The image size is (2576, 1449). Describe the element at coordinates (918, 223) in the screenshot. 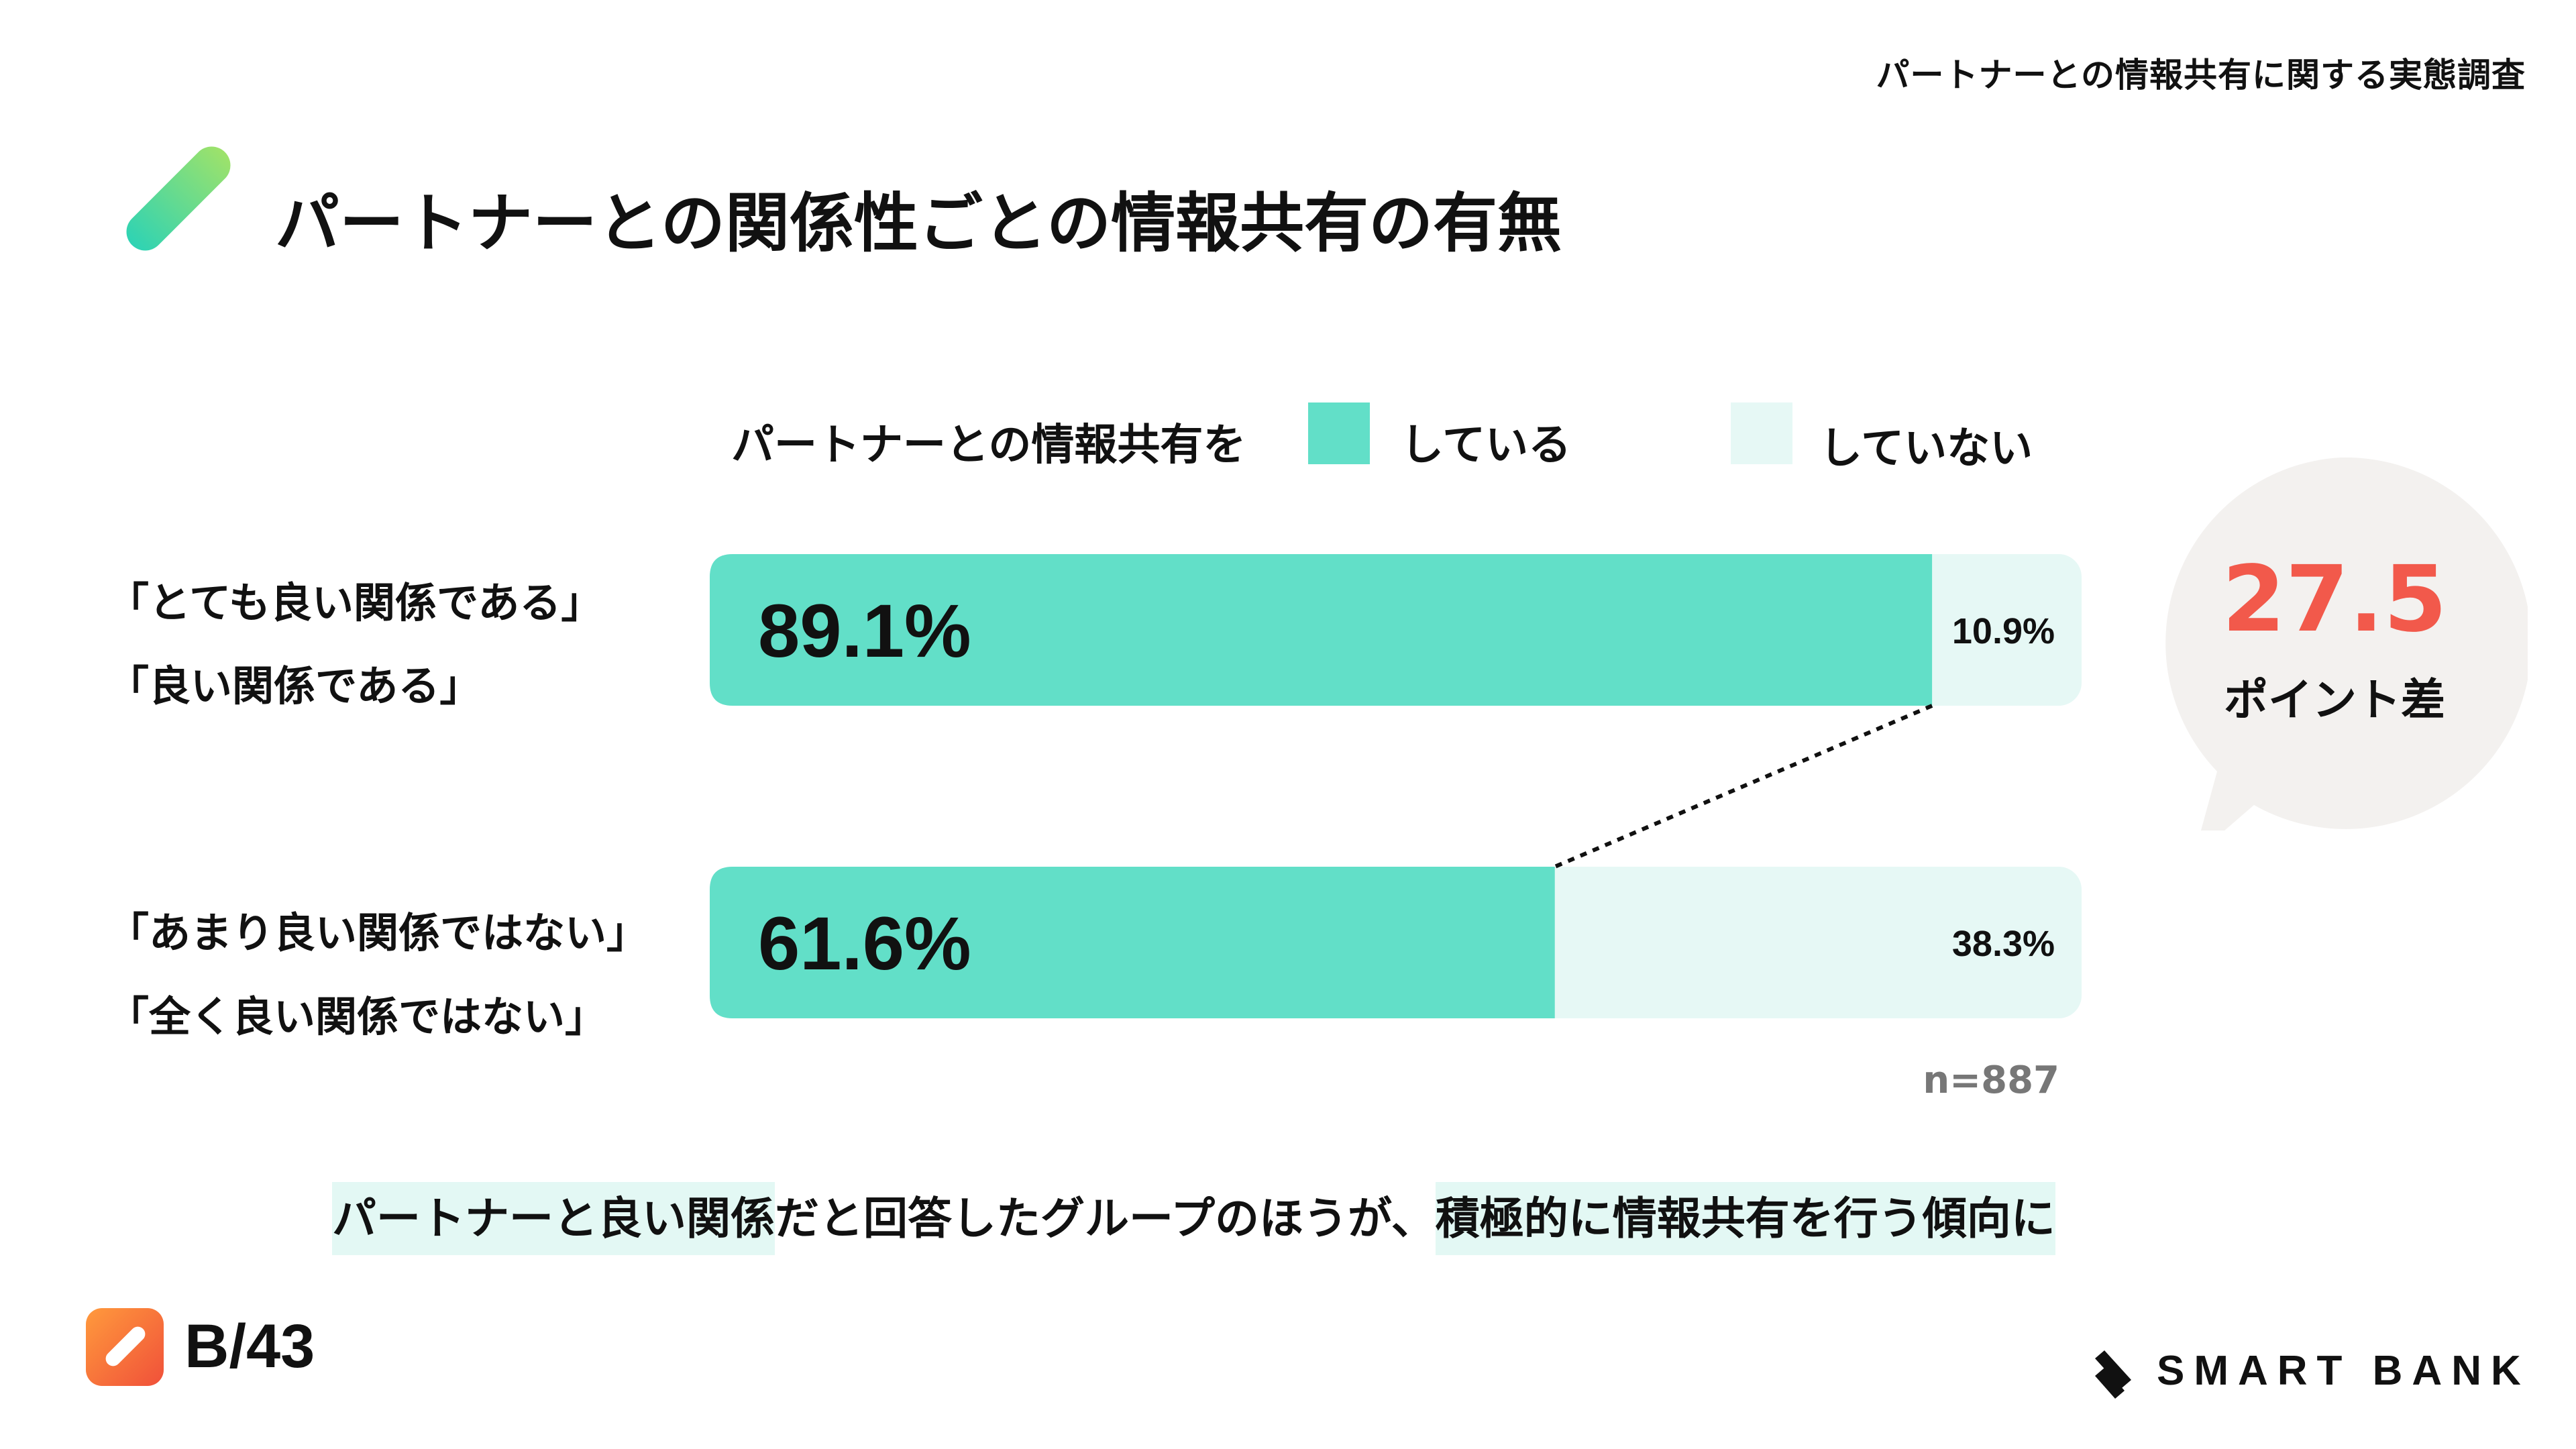

I see `page-title: パートナーとの関係性ごとの情報共有の有無` at that location.